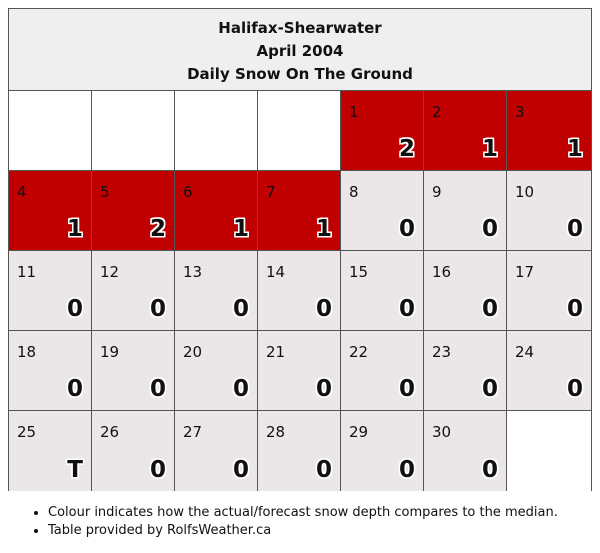 The height and width of the screenshot is (553, 600). What do you see at coordinates (276, 352) in the screenshot?
I see `day-number: 21` at bounding box center [276, 352].